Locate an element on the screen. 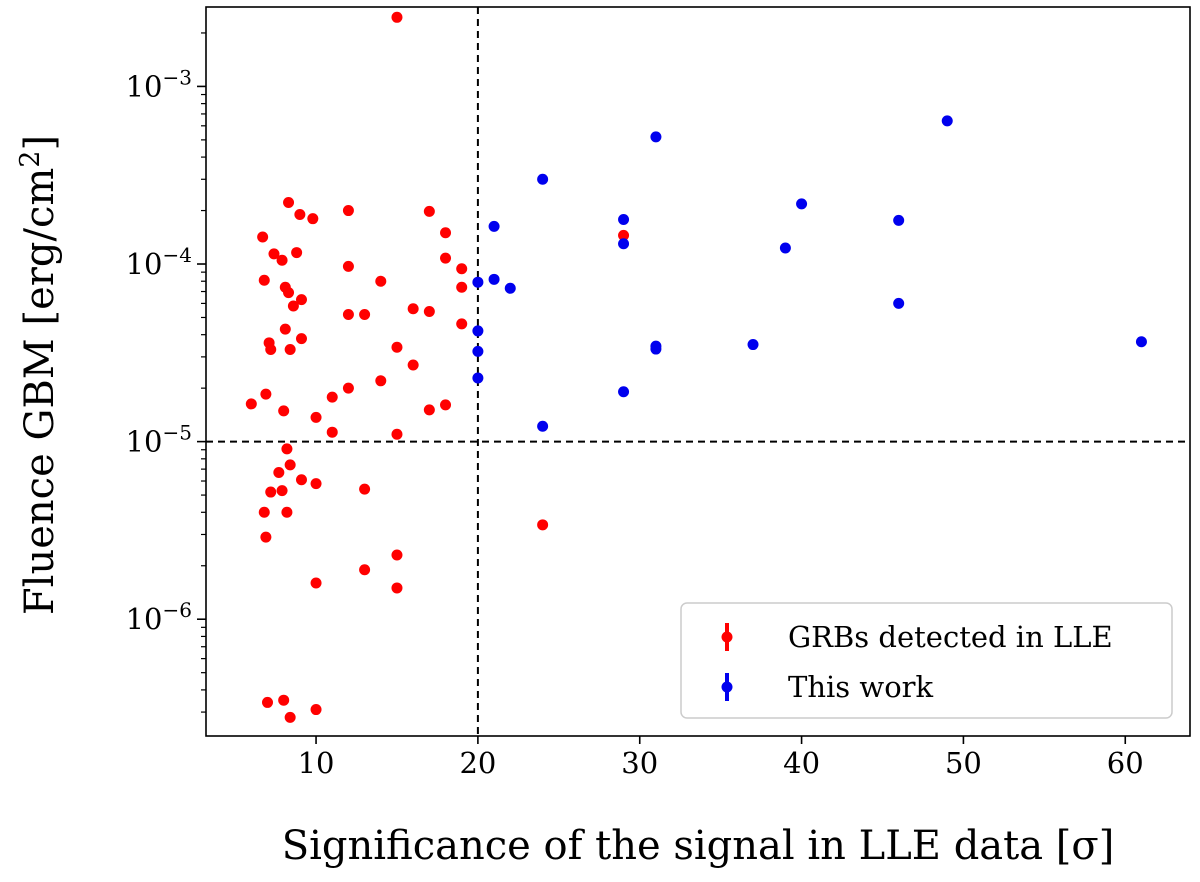 This screenshot has height=882, width=1200. y-tick-label: 10⁻⁵ is located at coordinates (159, 440).